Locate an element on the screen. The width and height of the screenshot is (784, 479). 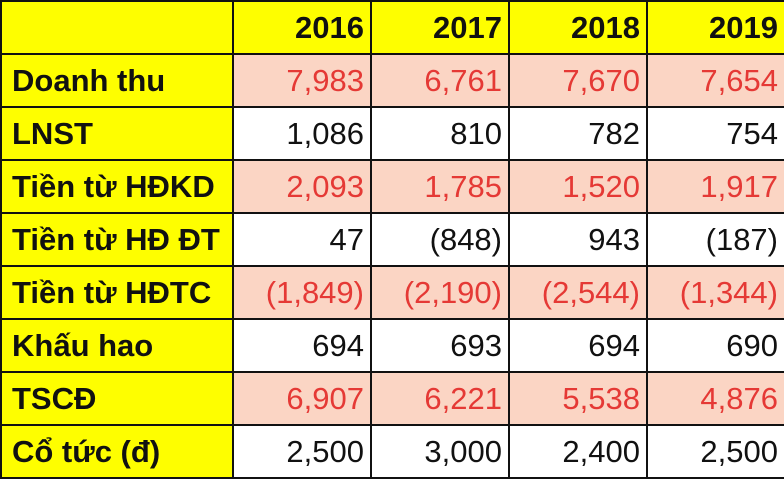
table-row: Khấu hao 694 693 694 690 is located at coordinates (392, 345).